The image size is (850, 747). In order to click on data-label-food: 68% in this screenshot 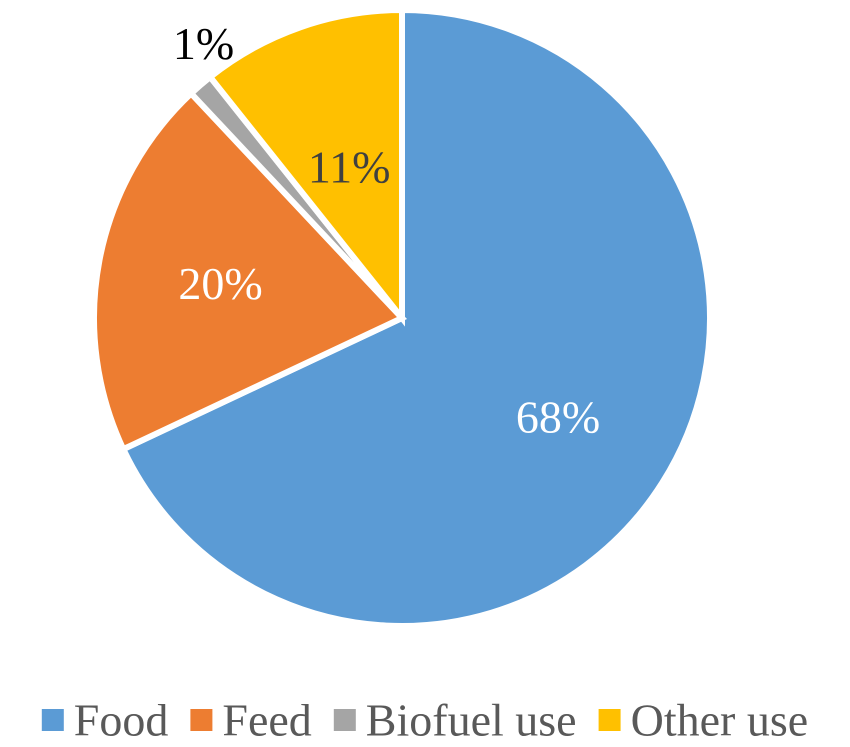, I will do `click(558, 417)`.